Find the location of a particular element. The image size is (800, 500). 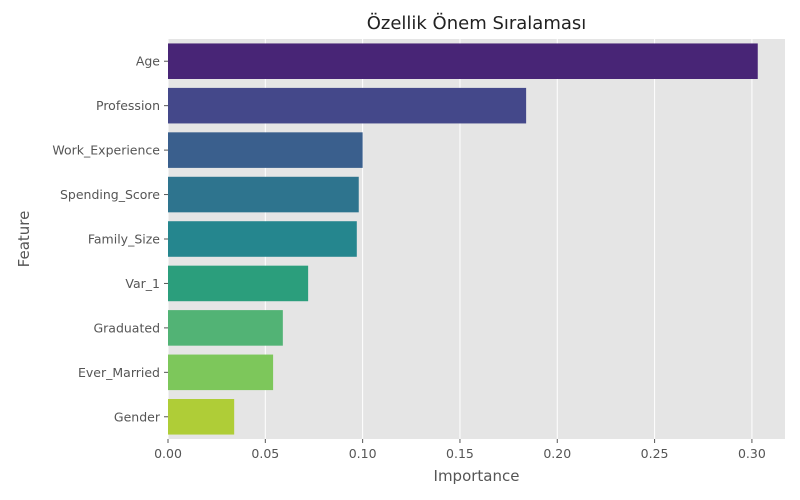

bar-age is located at coordinates (463, 61).